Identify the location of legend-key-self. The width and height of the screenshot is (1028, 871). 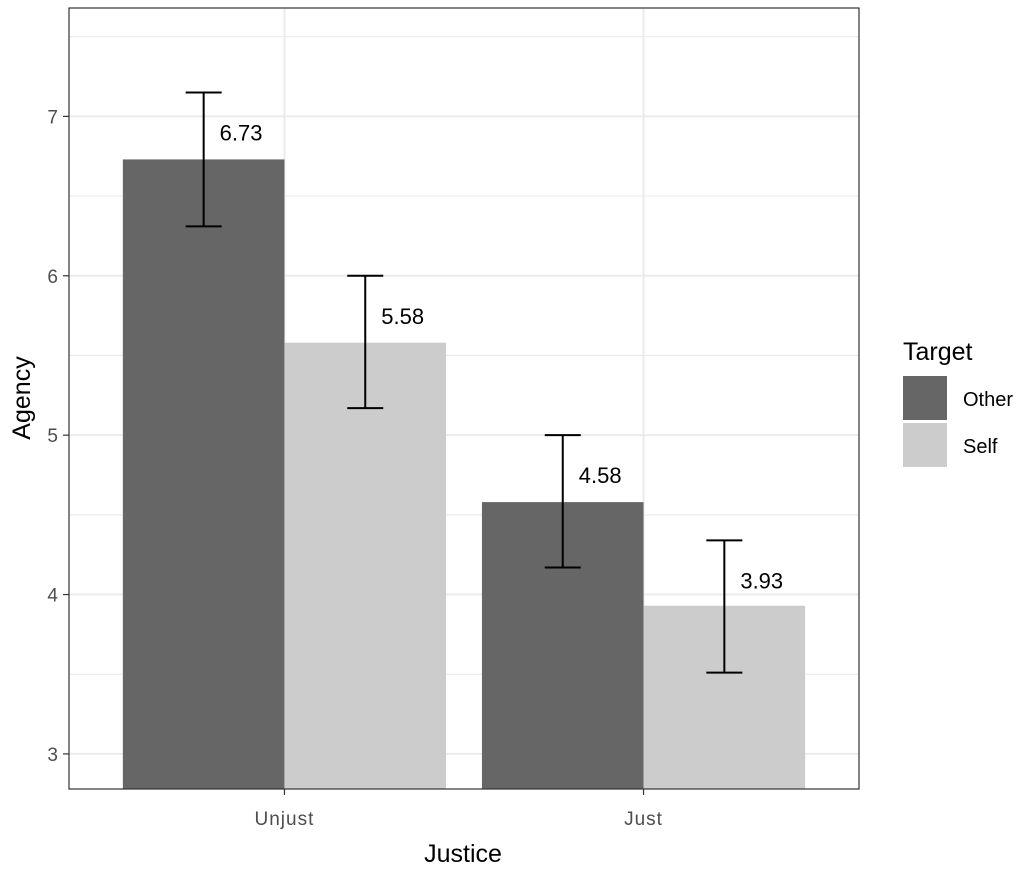
(925, 445).